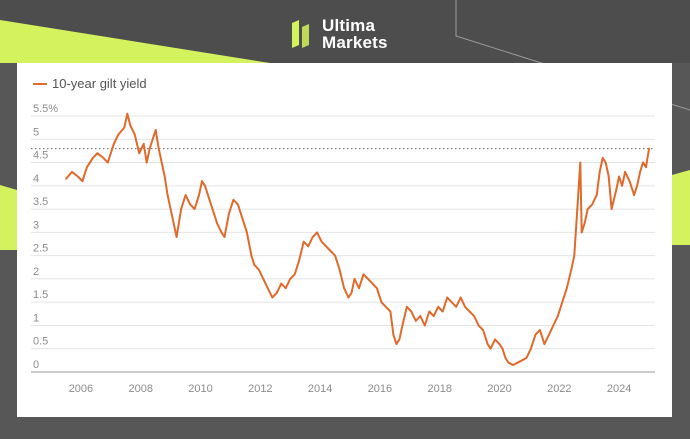 The height and width of the screenshot is (439, 690). I want to click on x-tick-label: 2016, so click(380, 389).